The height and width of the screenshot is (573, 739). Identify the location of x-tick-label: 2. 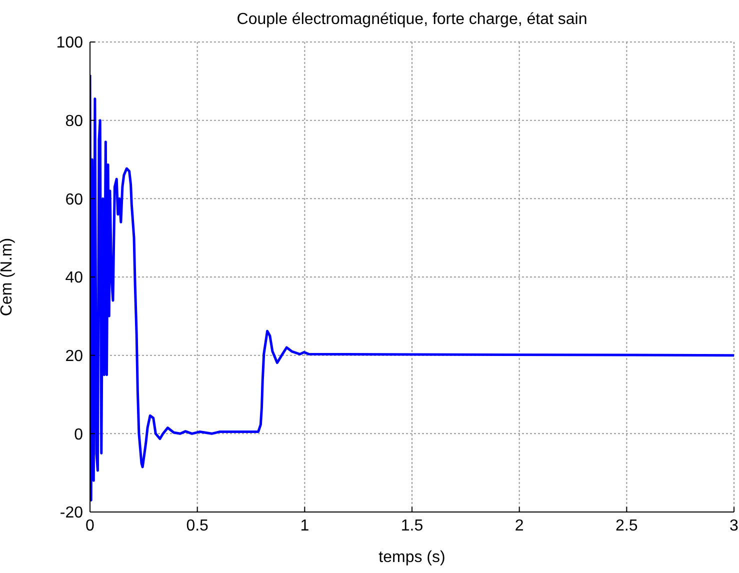
(519, 525).